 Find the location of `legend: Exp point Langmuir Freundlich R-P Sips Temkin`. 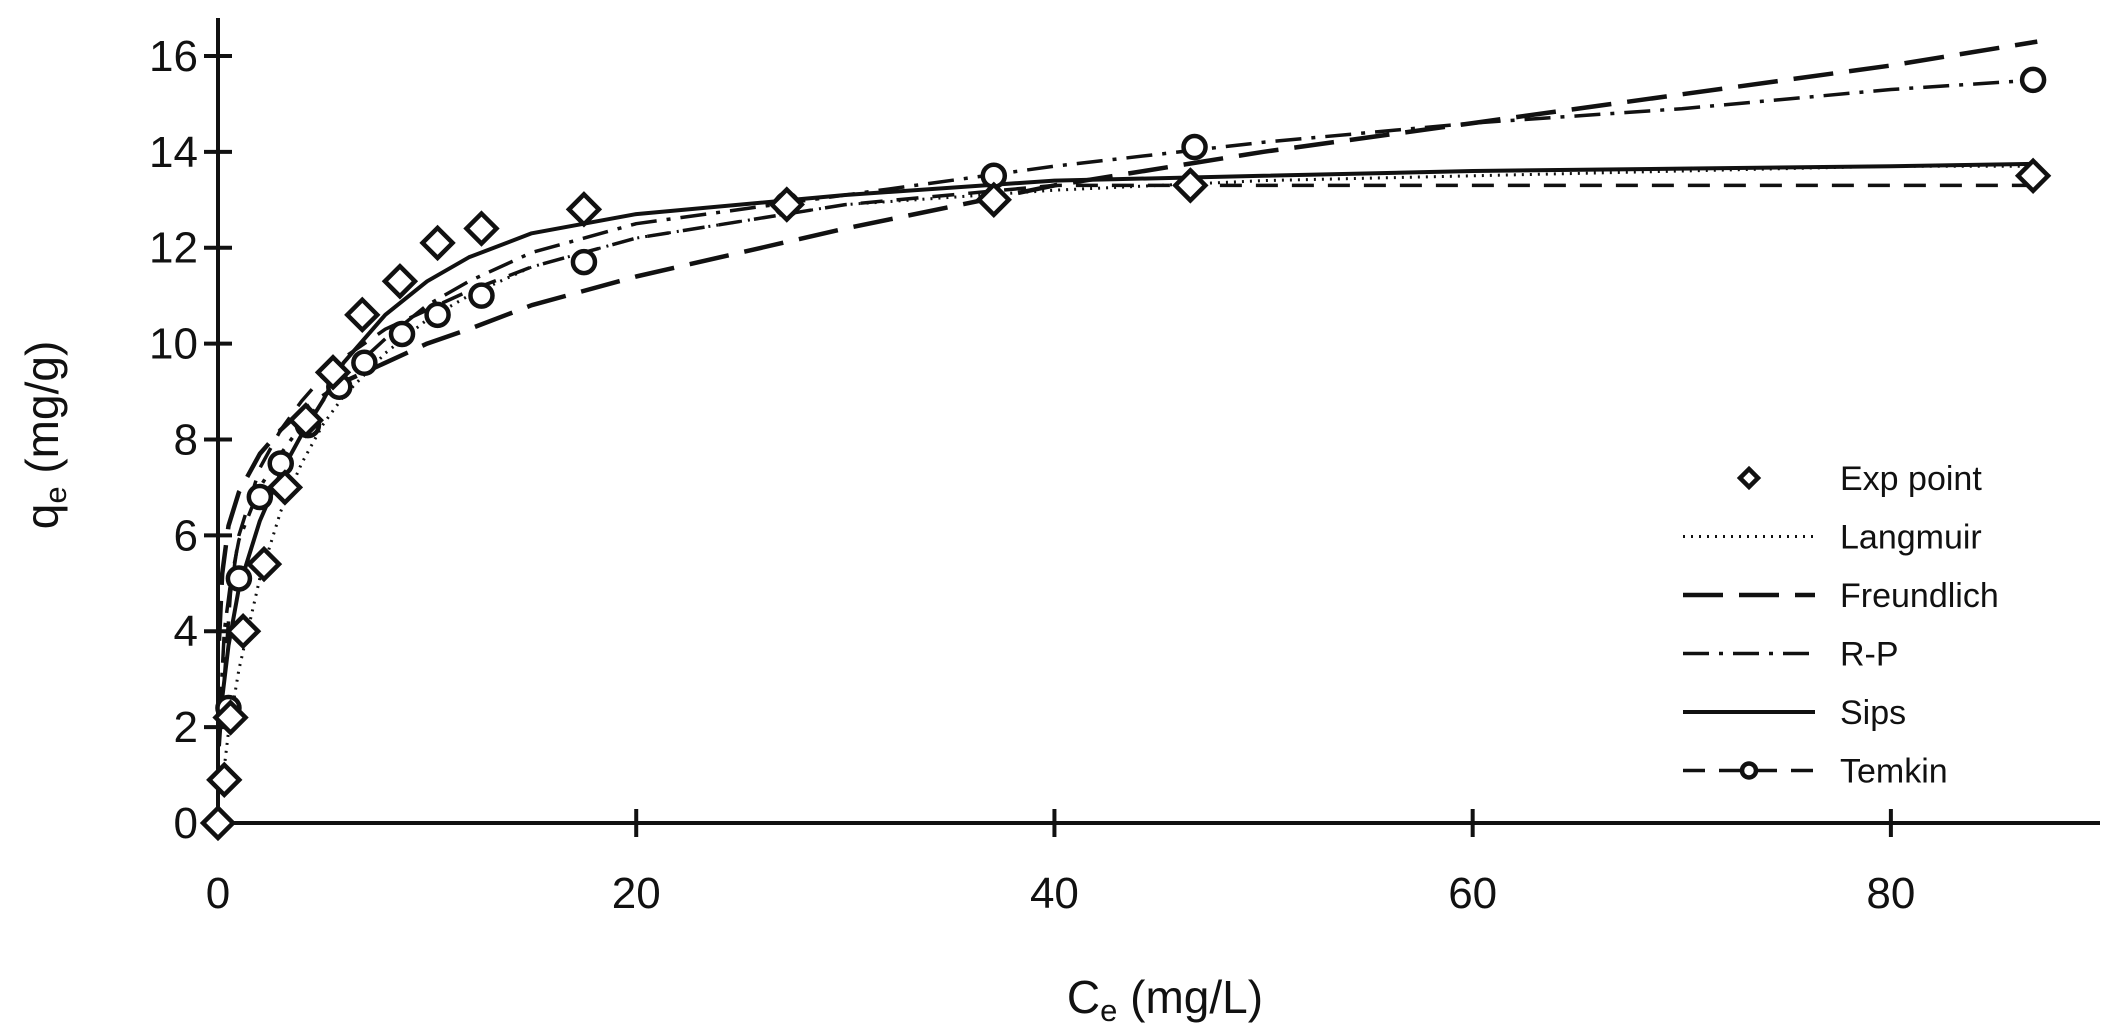

legend: Exp point Langmuir Freundlich R-P Sips Temkin is located at coordinates (1841, 625).